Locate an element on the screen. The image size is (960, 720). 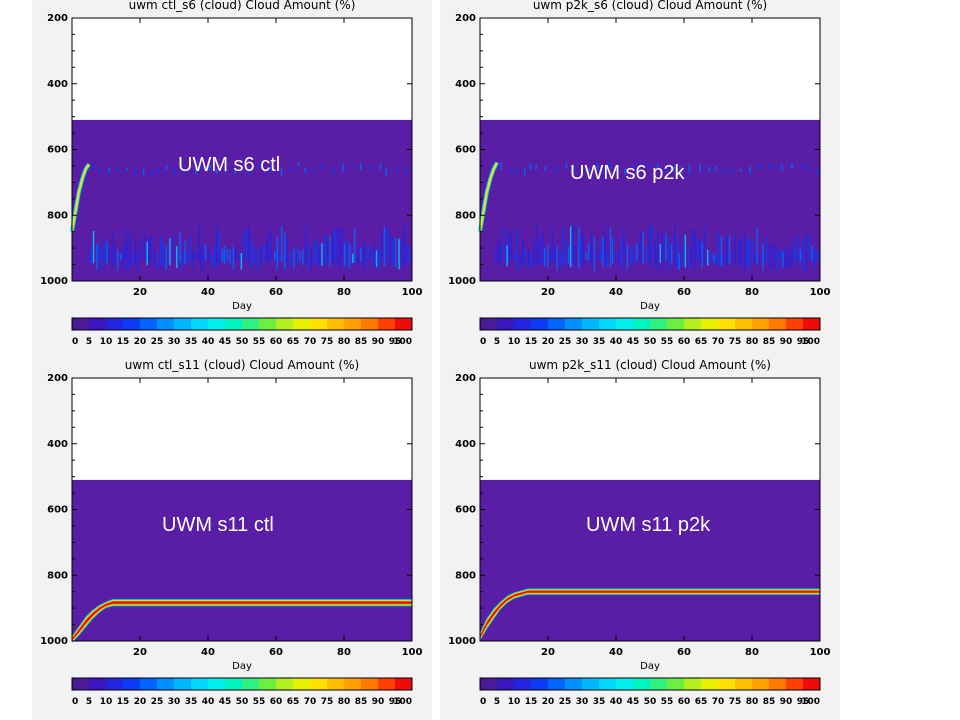
y-tick-label: 1000 is located at coordinates (54, 281).